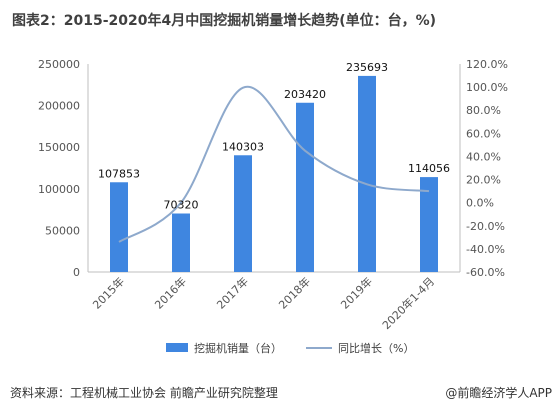 The height and width of the screenshot is (412, 560). What do you see at coordinates (119, 173) in the screenshot?
I see `bar-value-label: 107853` at bounding box center [119, 173].